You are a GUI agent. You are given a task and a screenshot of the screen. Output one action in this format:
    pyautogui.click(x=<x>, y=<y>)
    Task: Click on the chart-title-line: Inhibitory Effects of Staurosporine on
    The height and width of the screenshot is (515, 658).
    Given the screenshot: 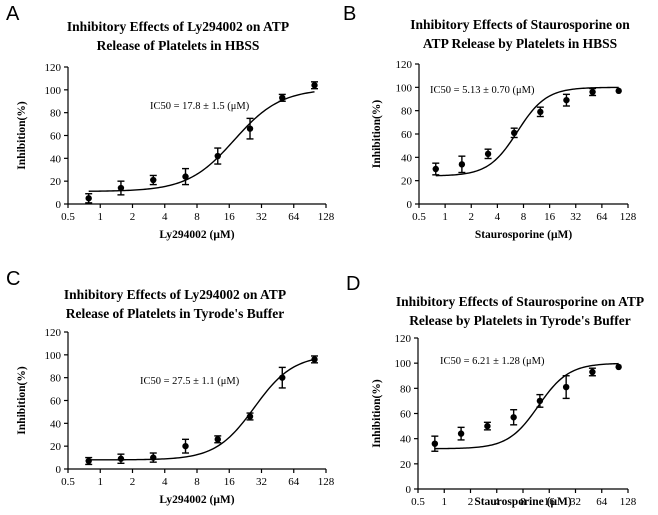 What is the action you would take?
    pyautogui.click(x=520, y=24)
    